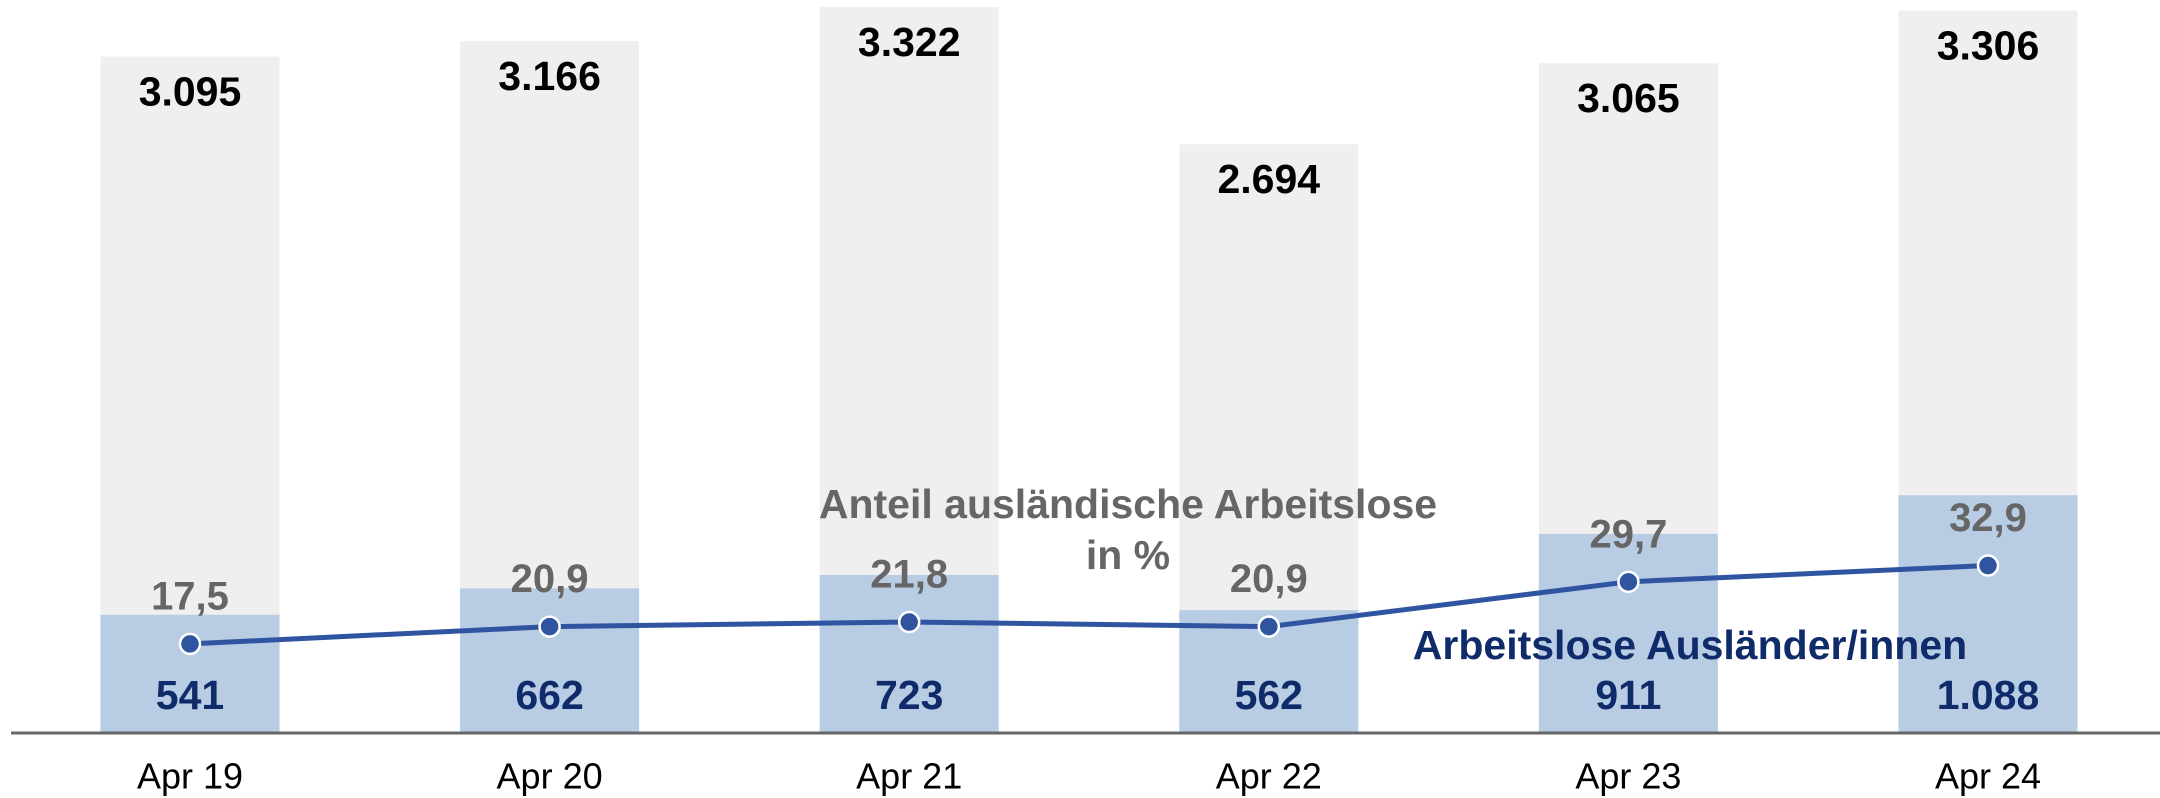  I want to click on value-label: 1.088, so click(1988, 695).